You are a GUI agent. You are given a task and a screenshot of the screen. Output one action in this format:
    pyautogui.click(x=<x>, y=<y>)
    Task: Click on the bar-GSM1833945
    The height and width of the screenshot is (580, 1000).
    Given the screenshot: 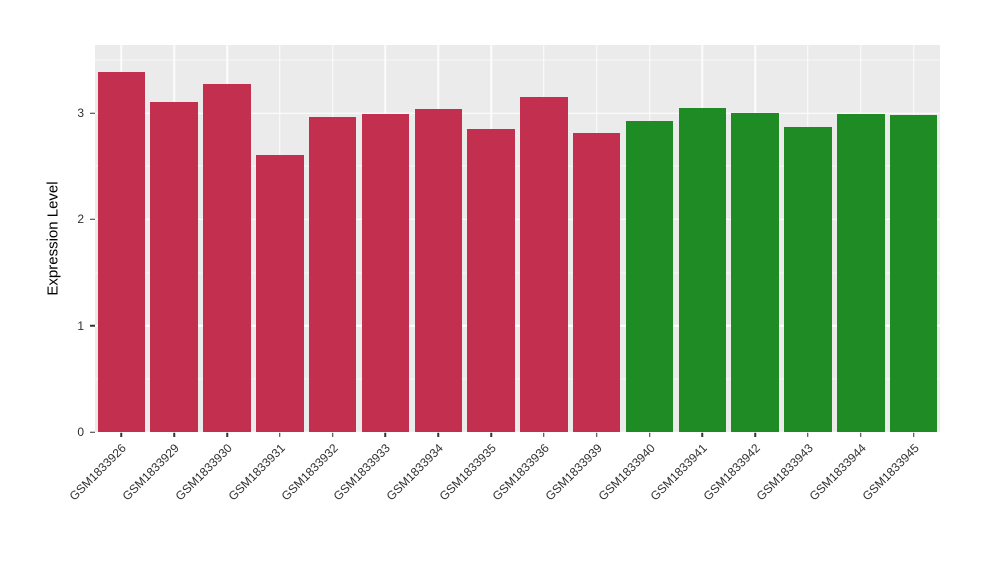 What is the action you would take?
    pyautogui.click(x=913, y=273)
    